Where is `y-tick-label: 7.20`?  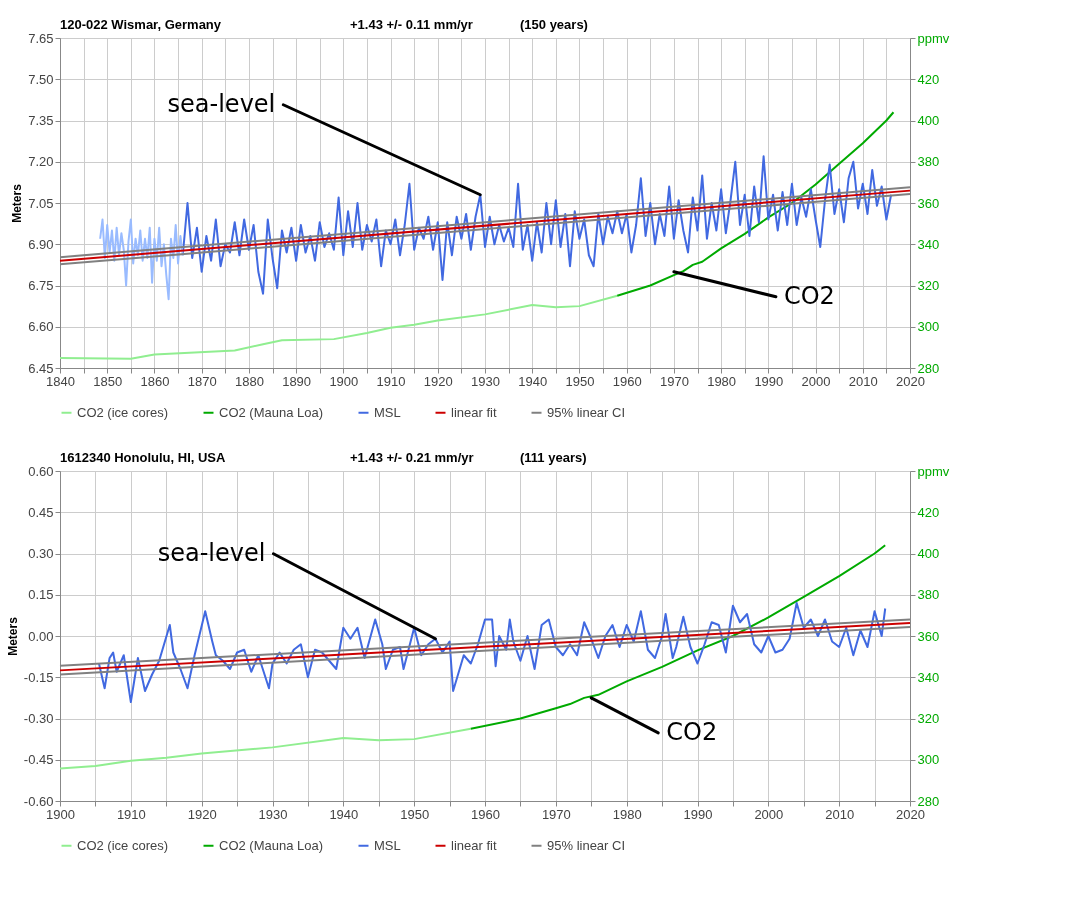
y-tick-label: 7.20 is located at coordinates (41, 162).